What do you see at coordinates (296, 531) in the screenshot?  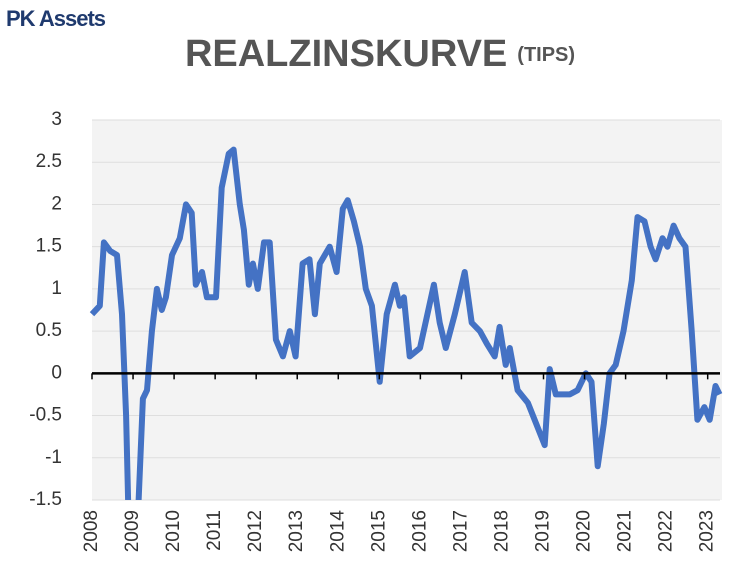 I see `x-tick-label: 2013` at bounding box center [296, 531].